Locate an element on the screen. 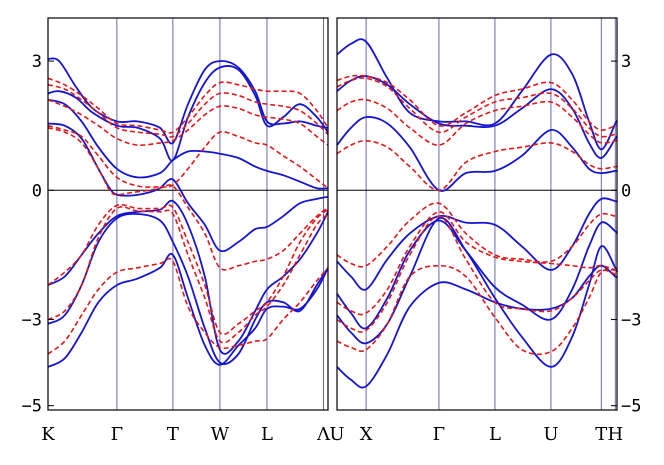 This screenshot has height=465, width=664. kpoint-label-1-4: U is located at coordinates (550, 434).